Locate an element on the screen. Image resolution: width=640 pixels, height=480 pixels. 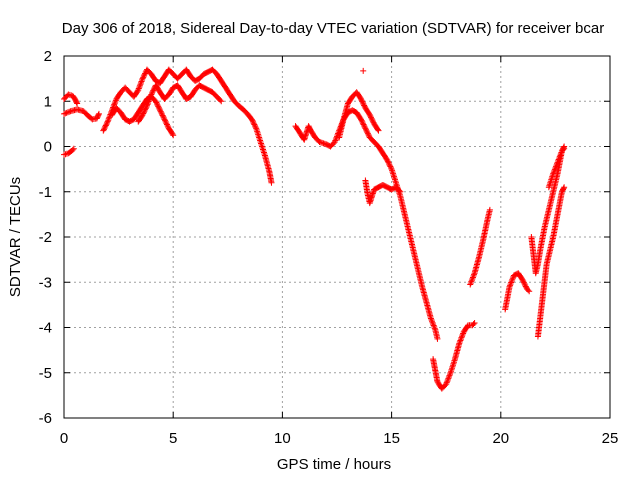
y-tick-label: 2 is located at coordinates (48, 56).